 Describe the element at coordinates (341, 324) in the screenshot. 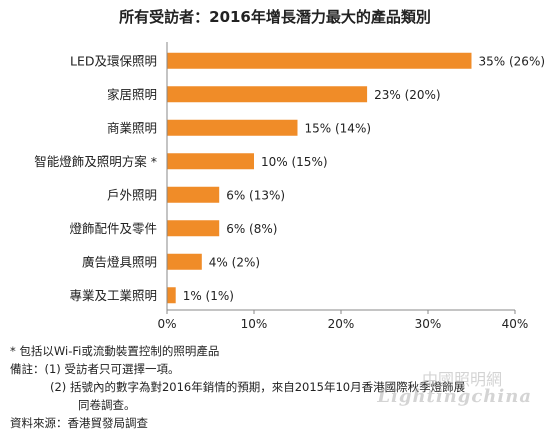

I see `x-tick-label: 20%` at that location.